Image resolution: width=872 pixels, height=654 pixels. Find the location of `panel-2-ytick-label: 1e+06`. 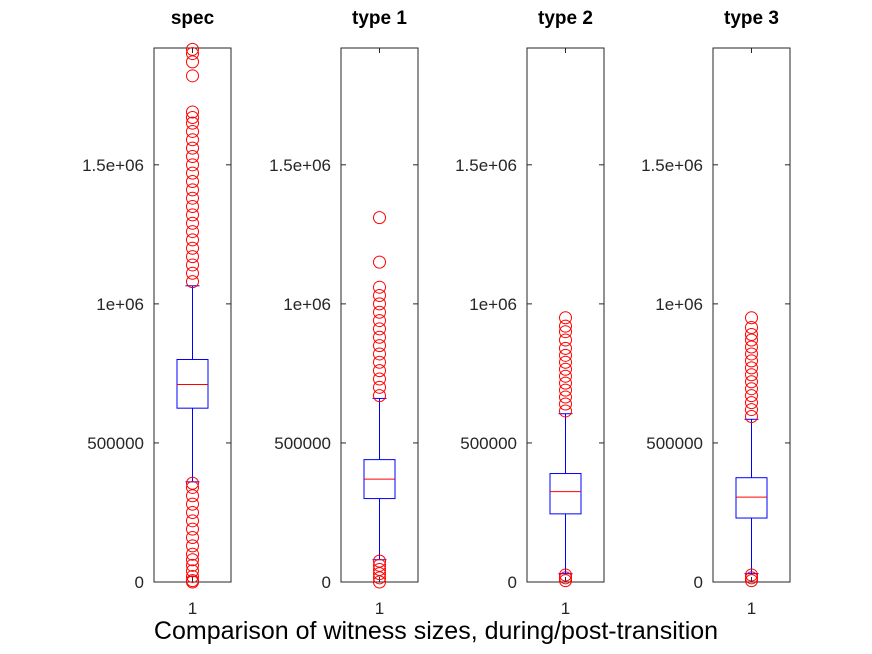

panel-2-ytick-label: 1e+06 is located at coordinates (307, 304).